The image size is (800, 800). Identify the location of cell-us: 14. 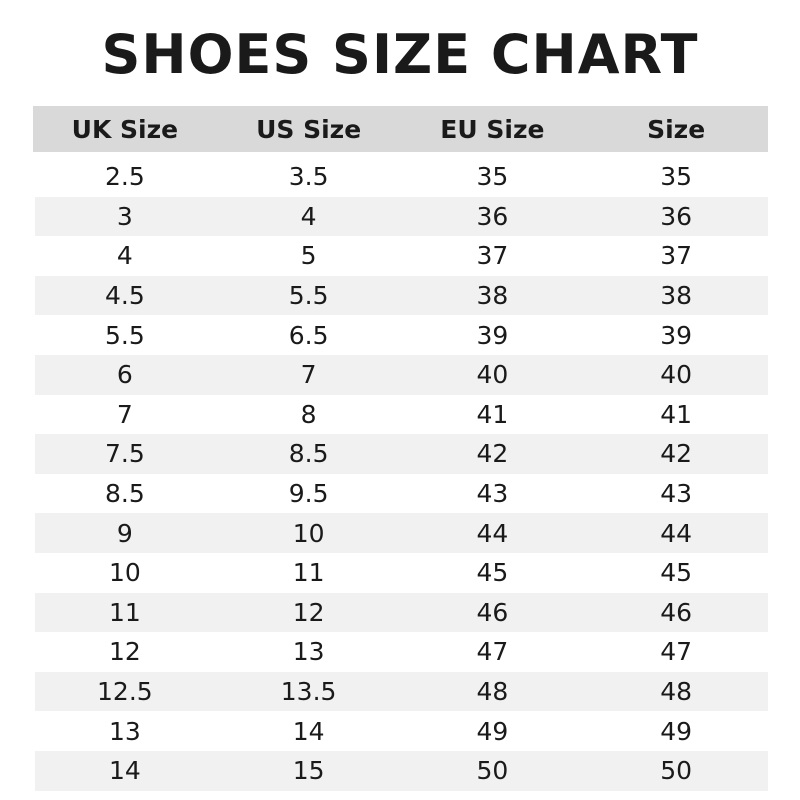
(308, 731).